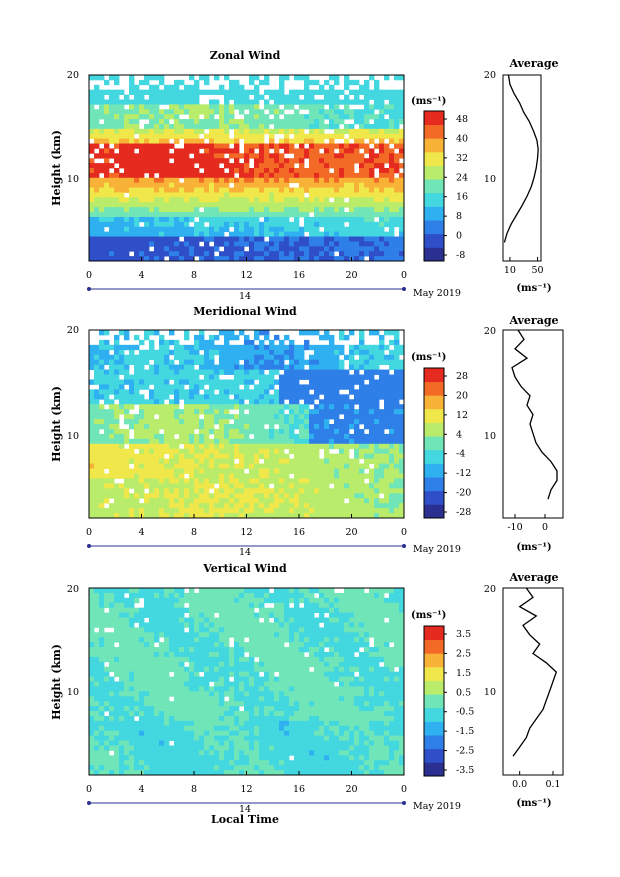  What do you see at coordinates (459, 216) in the screenshot?
I see `colorbar-tick-label: 8` at bounding box center [459, 216].